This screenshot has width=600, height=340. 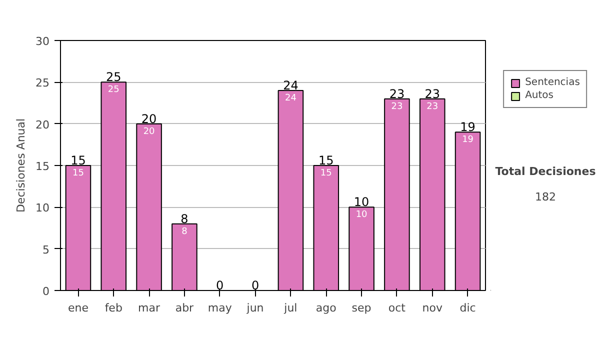 What do you see at coordinates (43, 41) in the screenshot?
I see `y-tick-label: 30` at bounding box center [43, 41].